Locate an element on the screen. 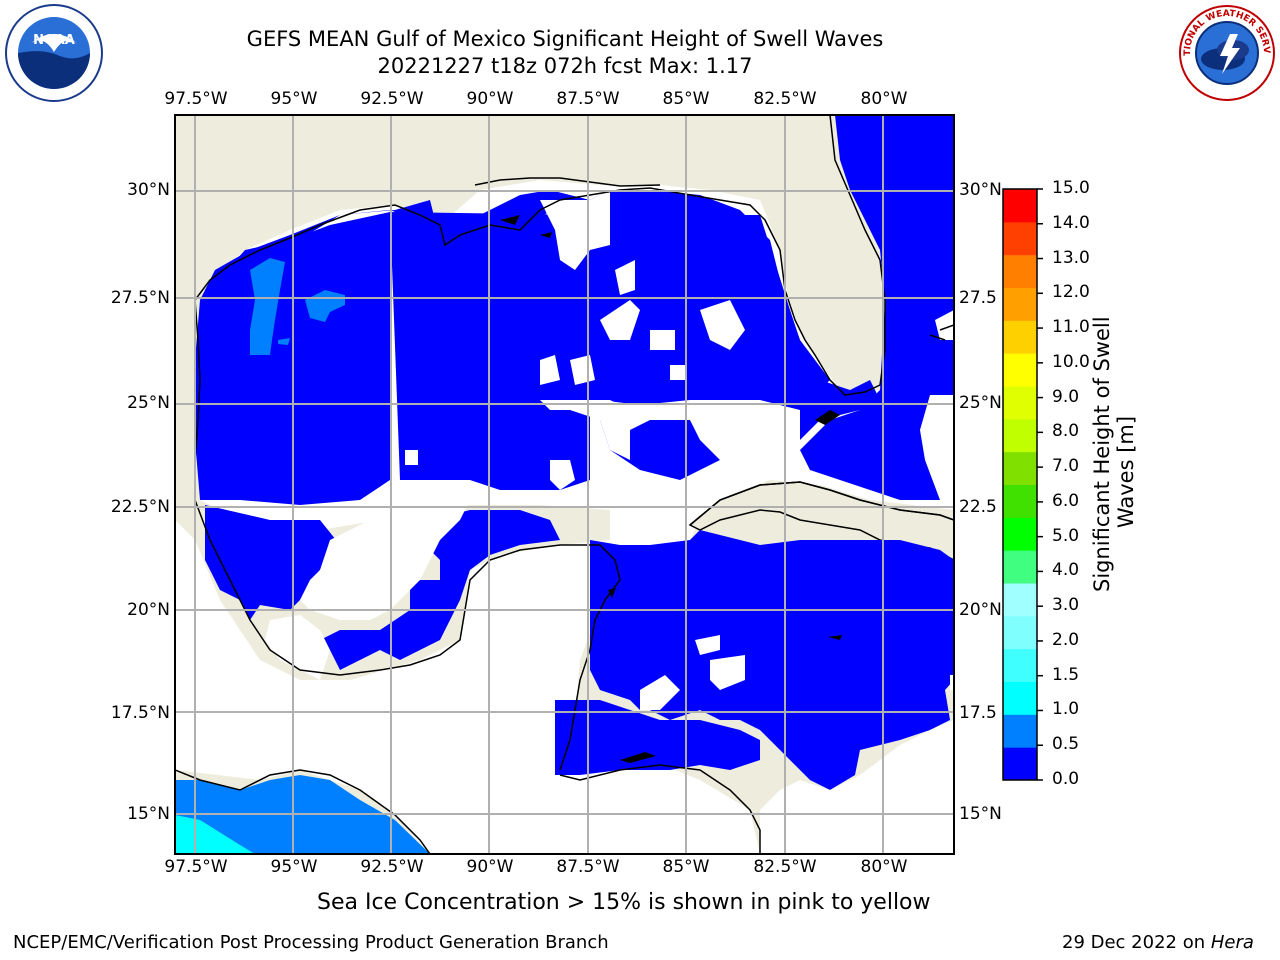 The height and width of the screenshot is (960, 1280). lon-label-bottom: 90°W is located at coordinates (490, 867).